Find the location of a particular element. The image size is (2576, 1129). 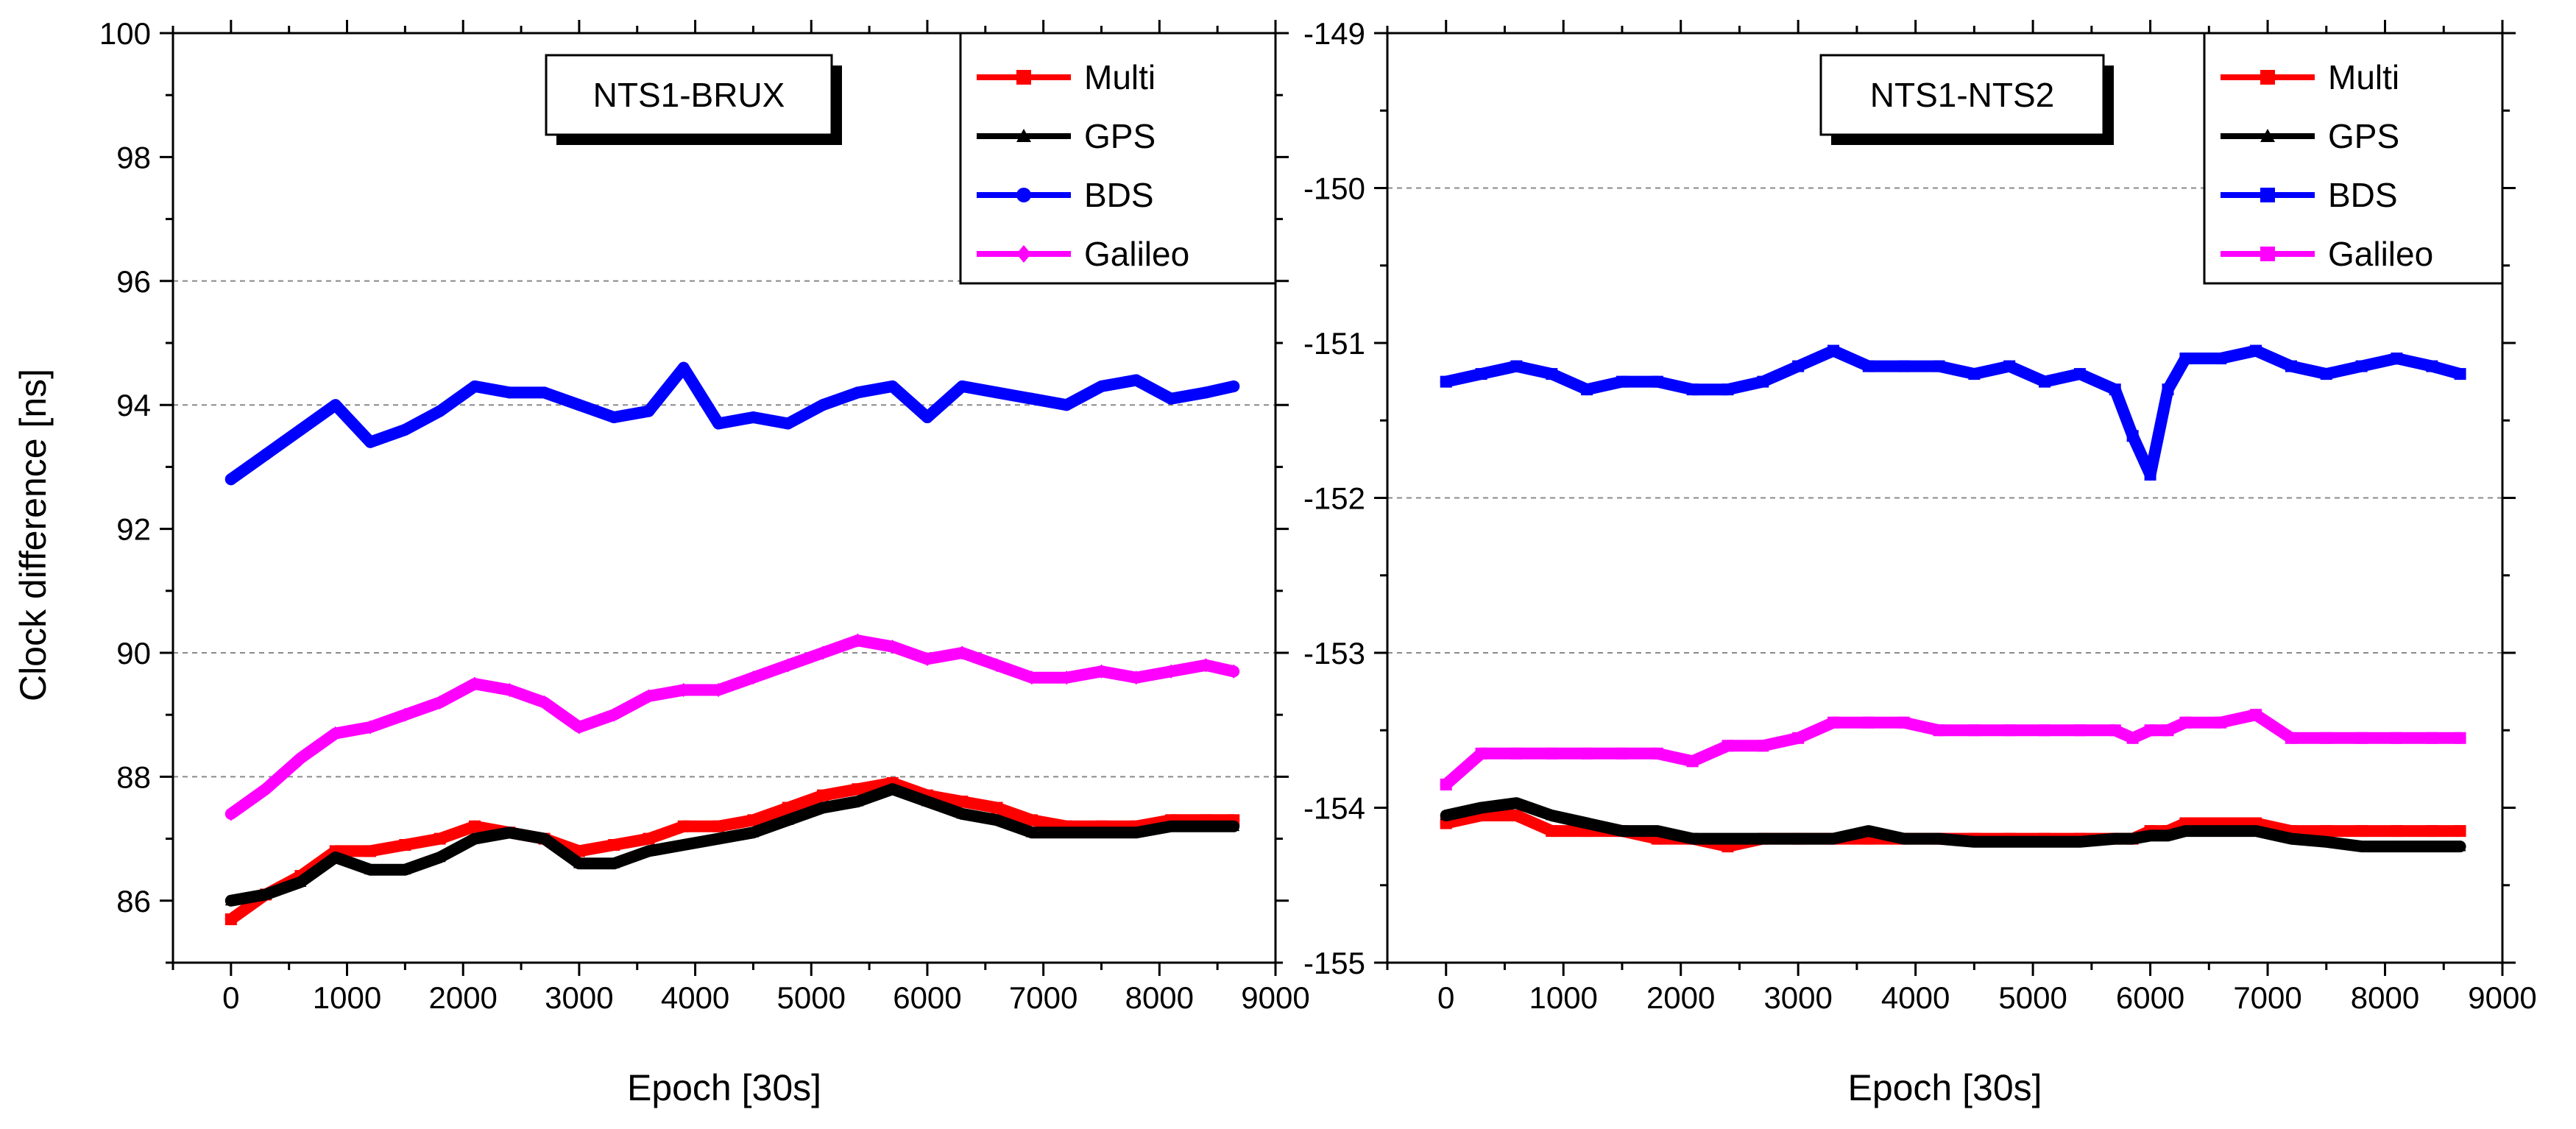

y-tick-label: 88 is located at coordinates (133, 777).